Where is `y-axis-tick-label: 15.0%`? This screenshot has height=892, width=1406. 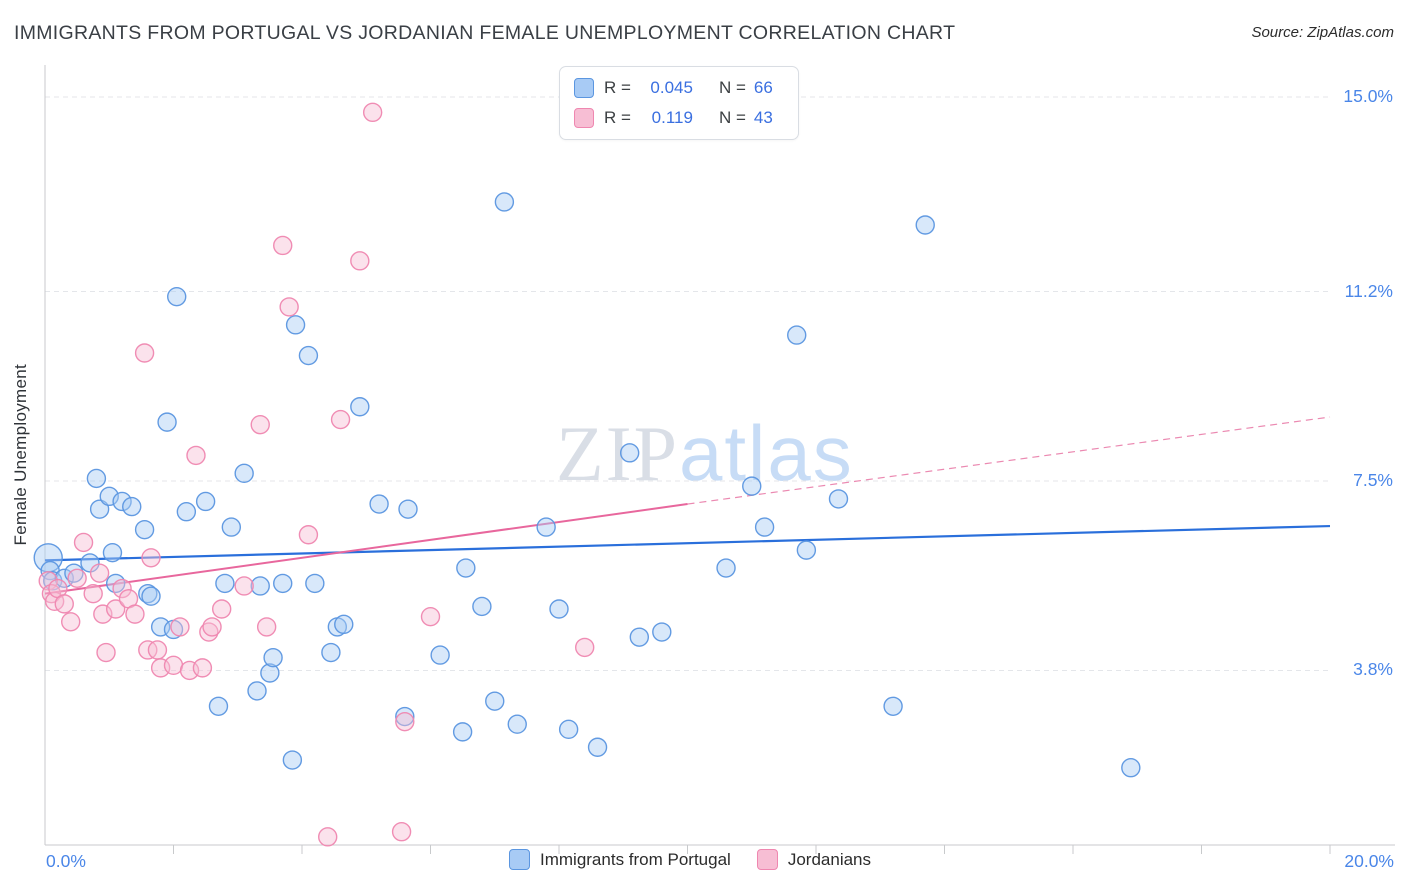 y-axis-tick-label: 15.0% is located at coordinates (1368, 96).